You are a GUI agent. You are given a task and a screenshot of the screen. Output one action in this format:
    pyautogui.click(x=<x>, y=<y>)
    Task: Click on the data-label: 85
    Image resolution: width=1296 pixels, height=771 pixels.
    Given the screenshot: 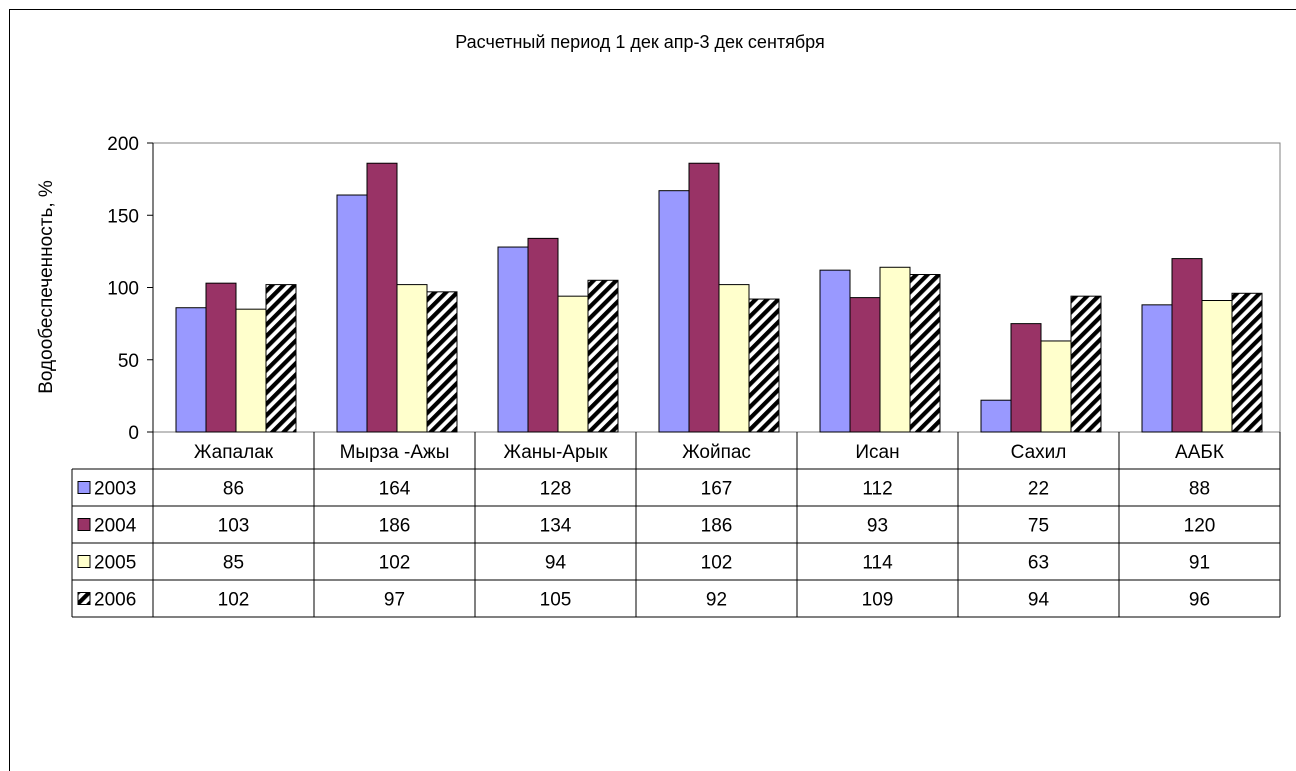 What is the action you would take?
    pyautogui.click(x=233, y=563)
    